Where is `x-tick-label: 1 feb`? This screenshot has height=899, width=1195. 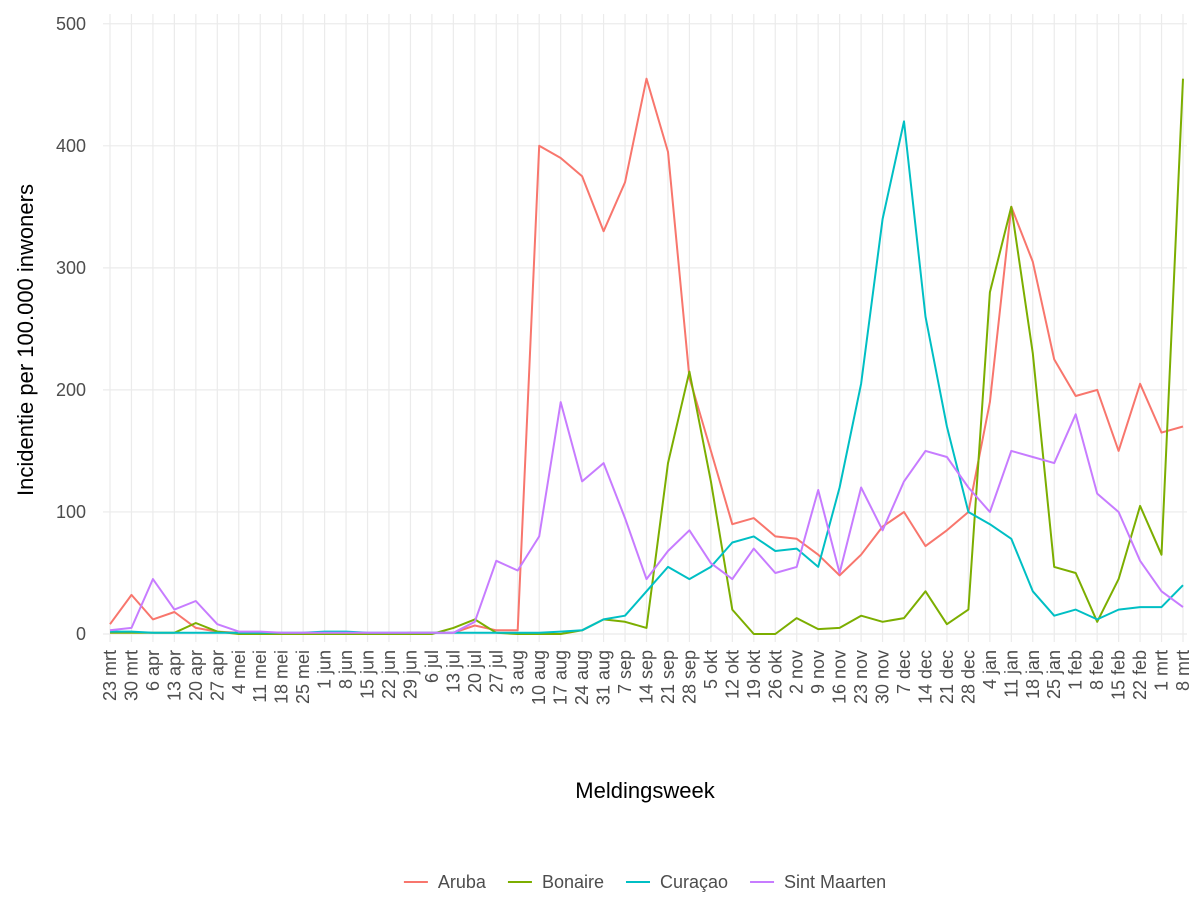
x-tick-label: 1 feb is located at coordinates (1076, 670).